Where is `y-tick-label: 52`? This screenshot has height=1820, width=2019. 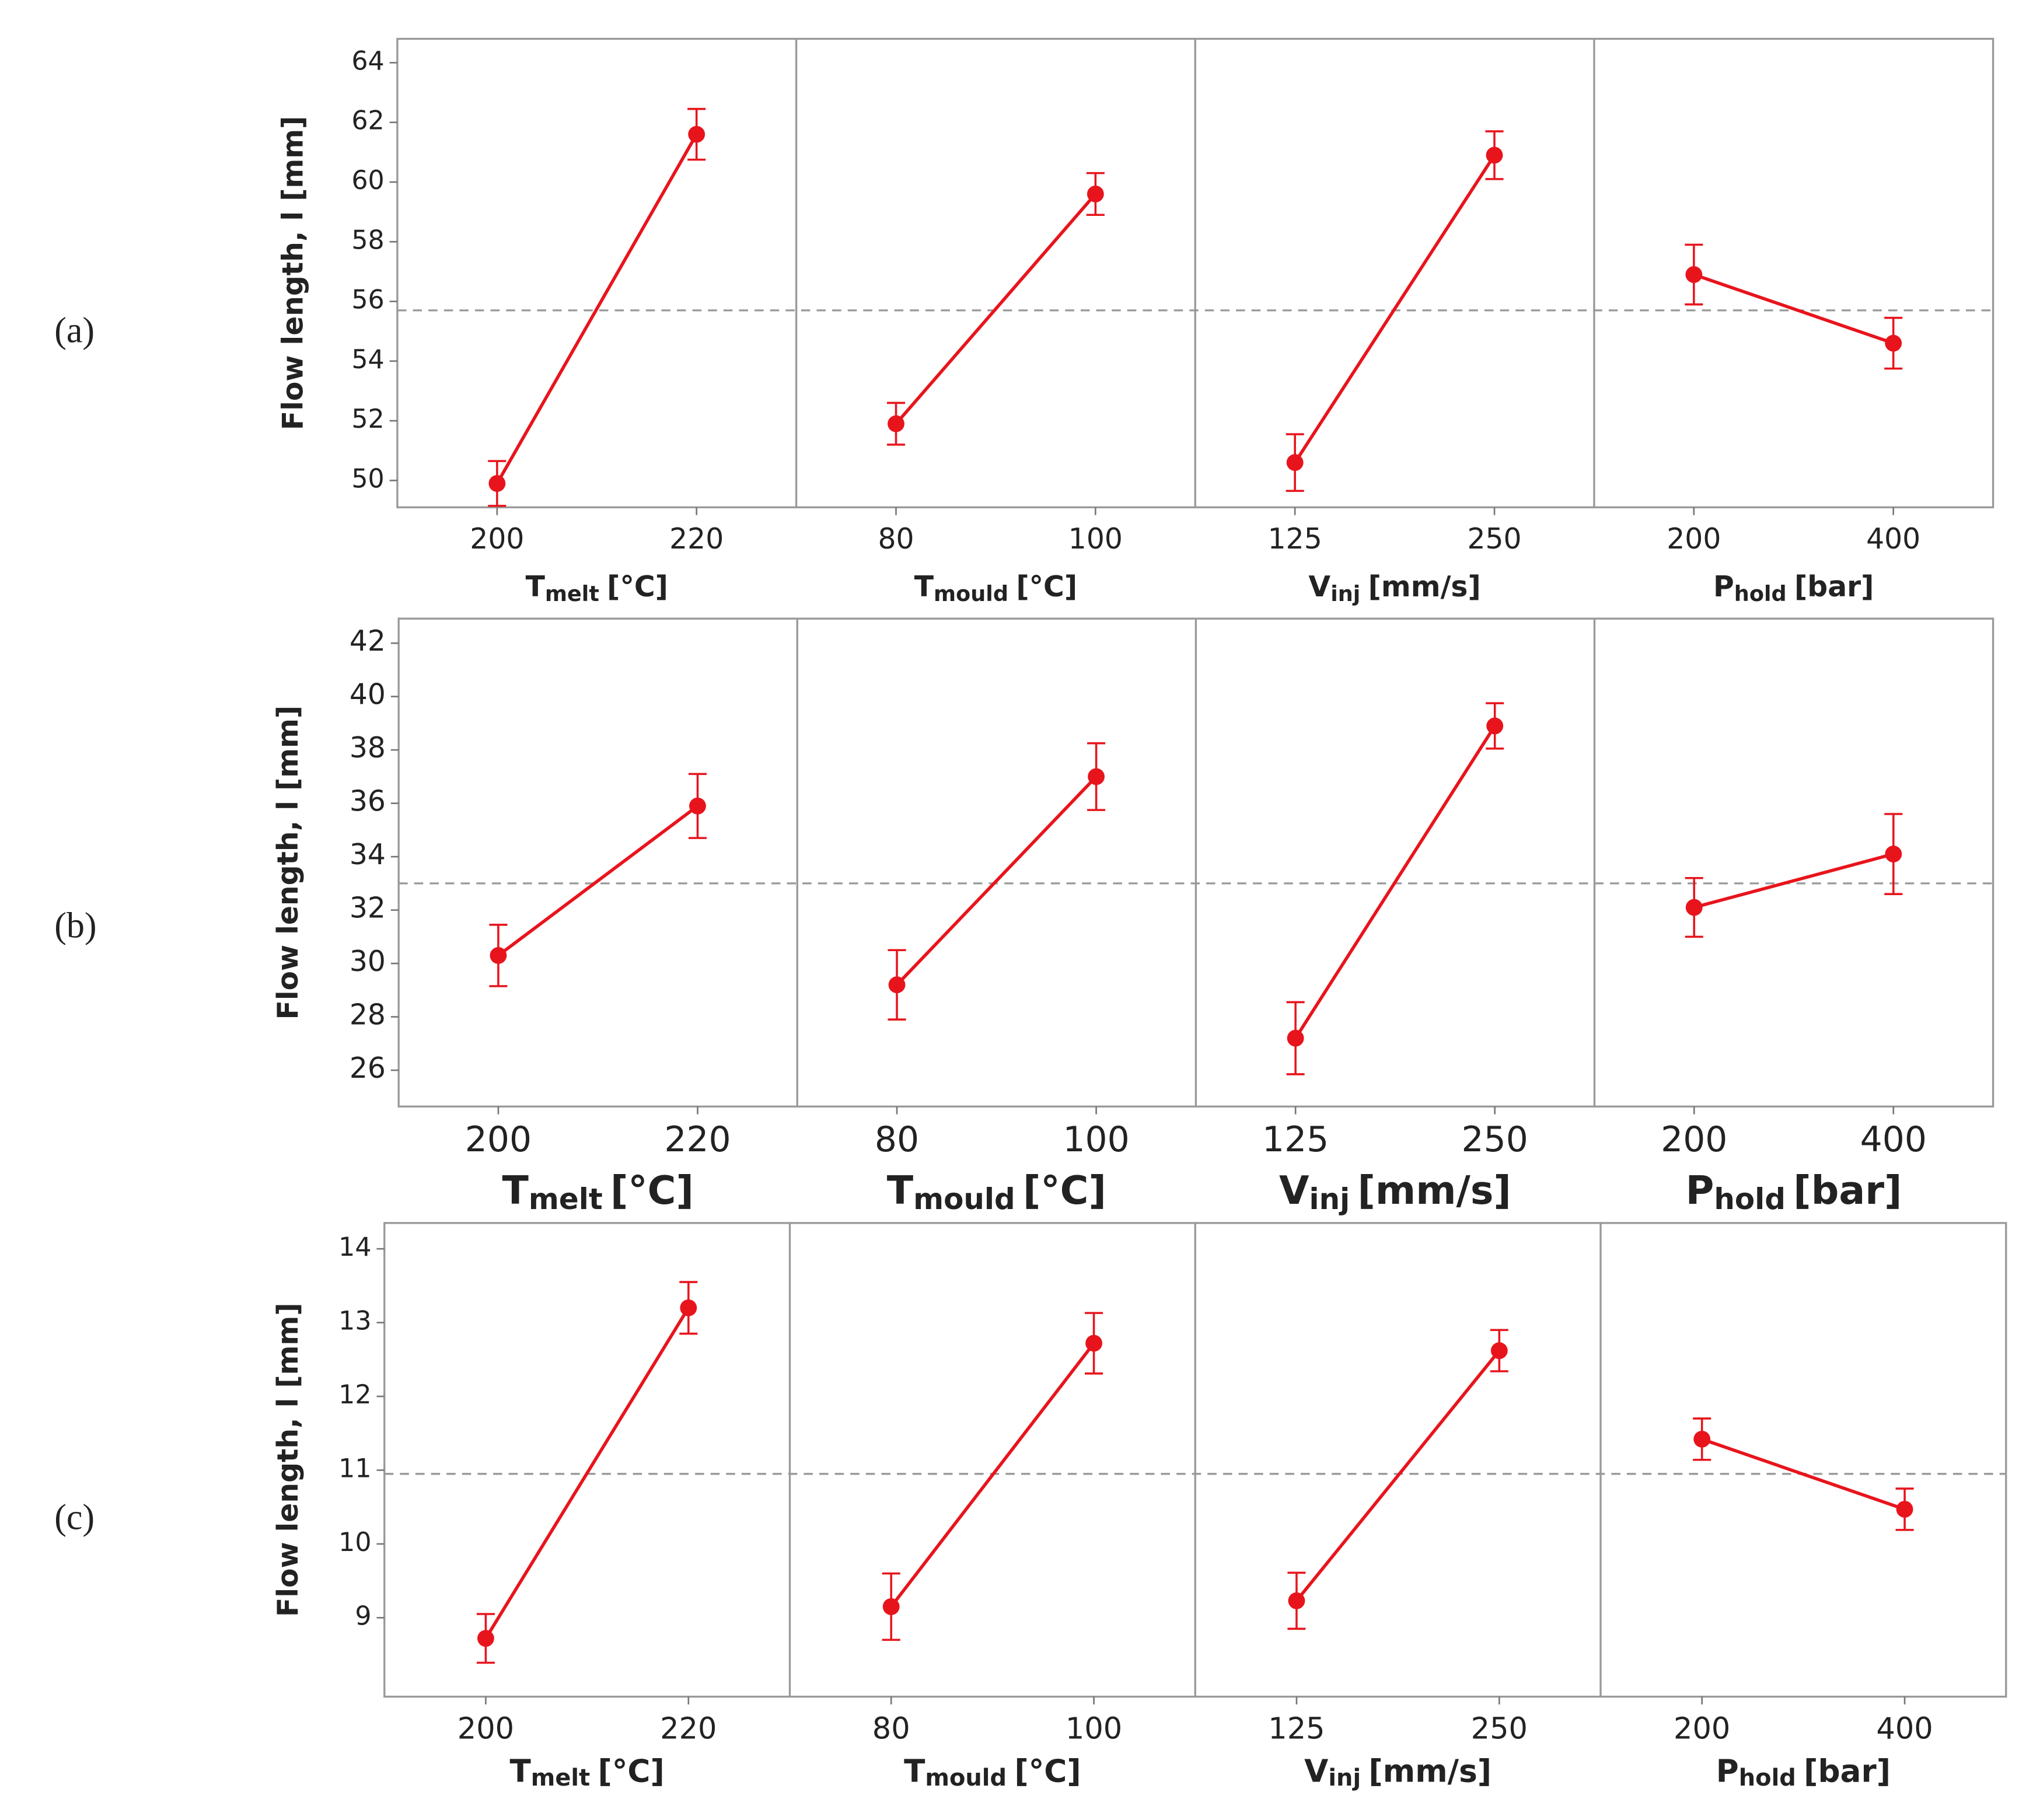 y-tick-label: 52 is located at coordinates (367, 419).